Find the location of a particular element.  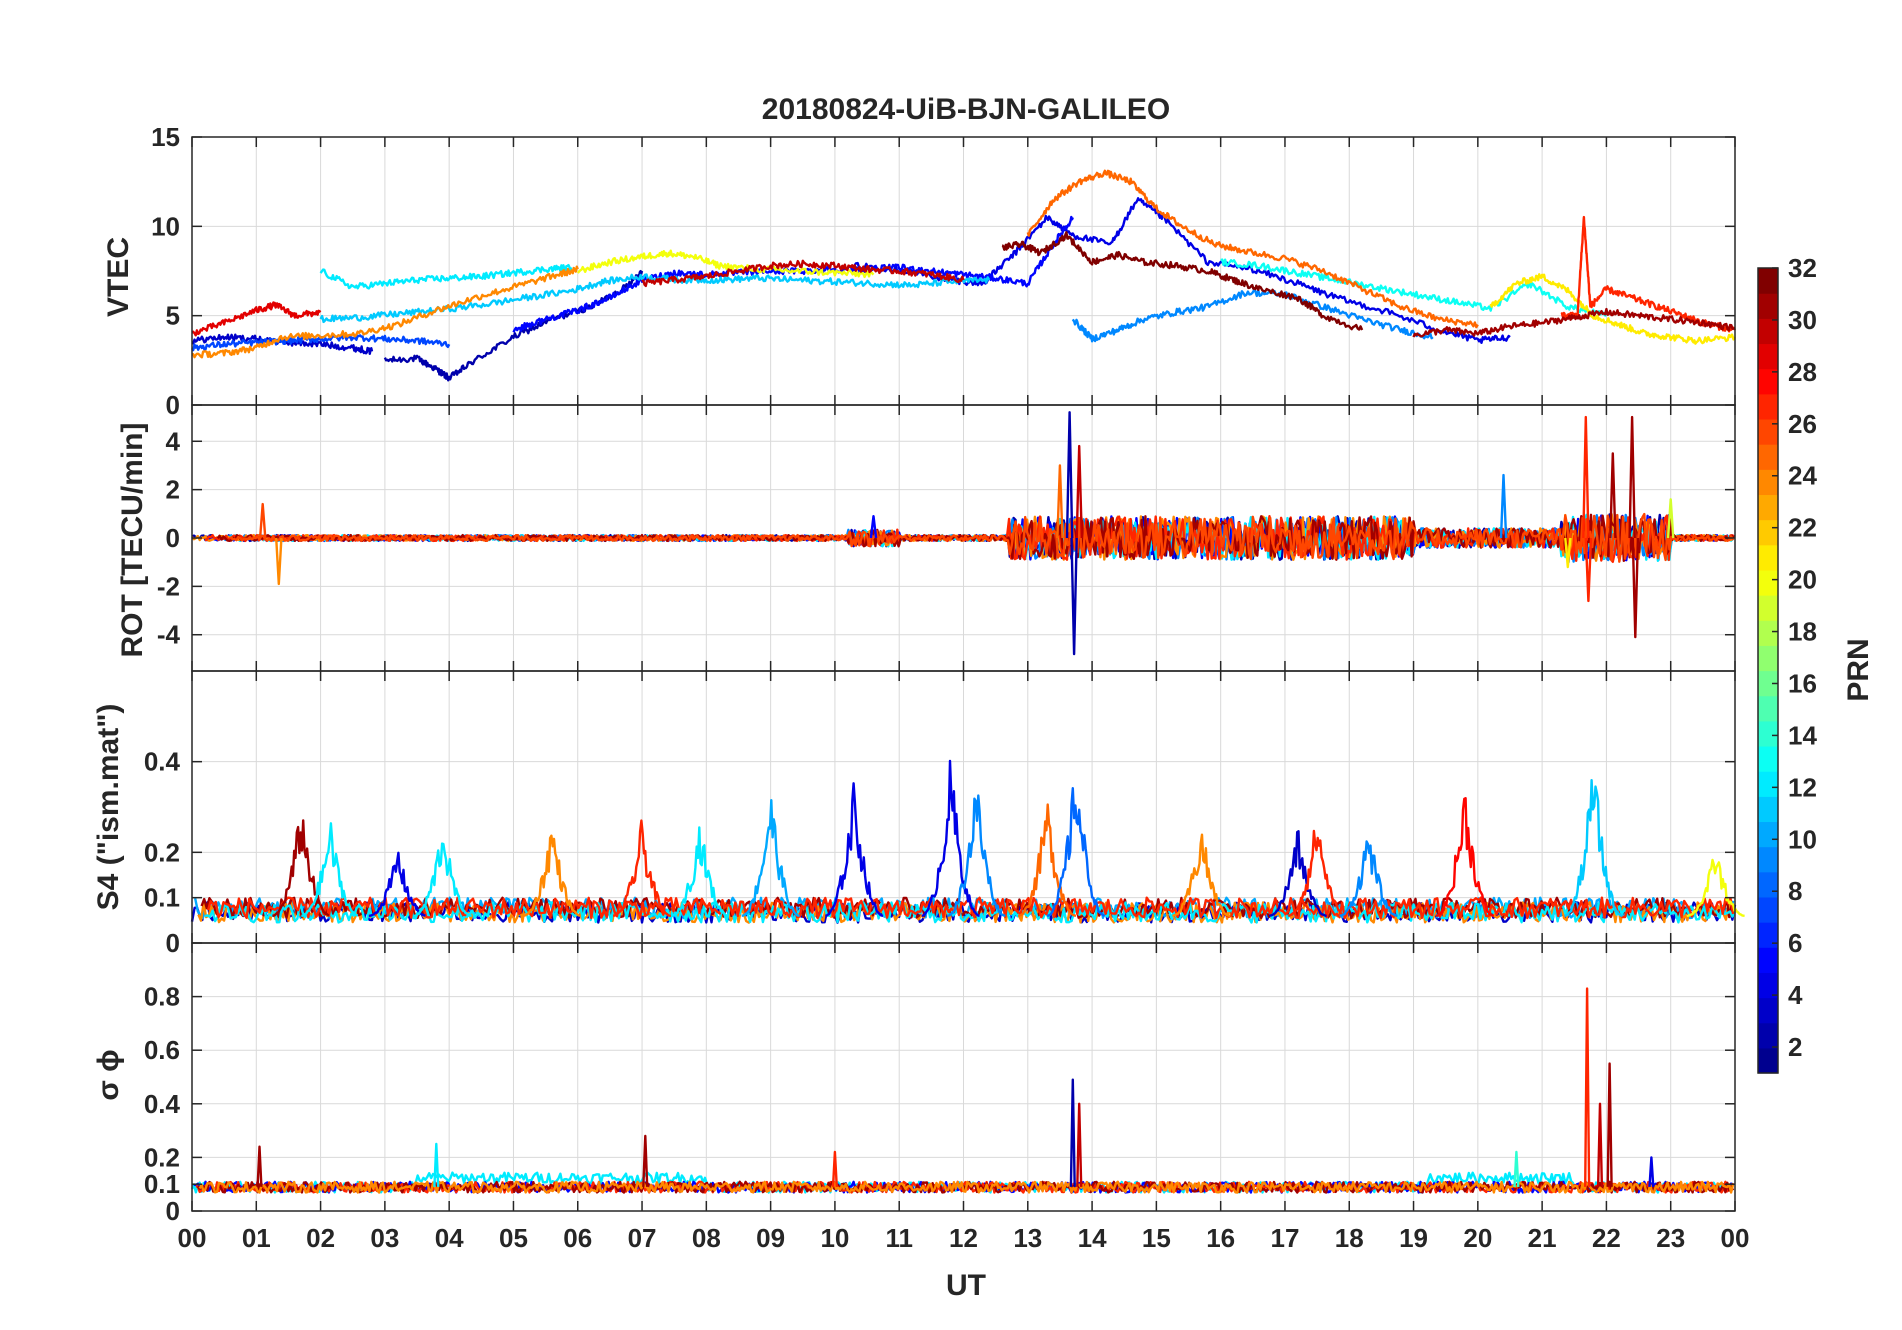

colorbar-tick-label: 28 is located at coordinates (1802, 372).